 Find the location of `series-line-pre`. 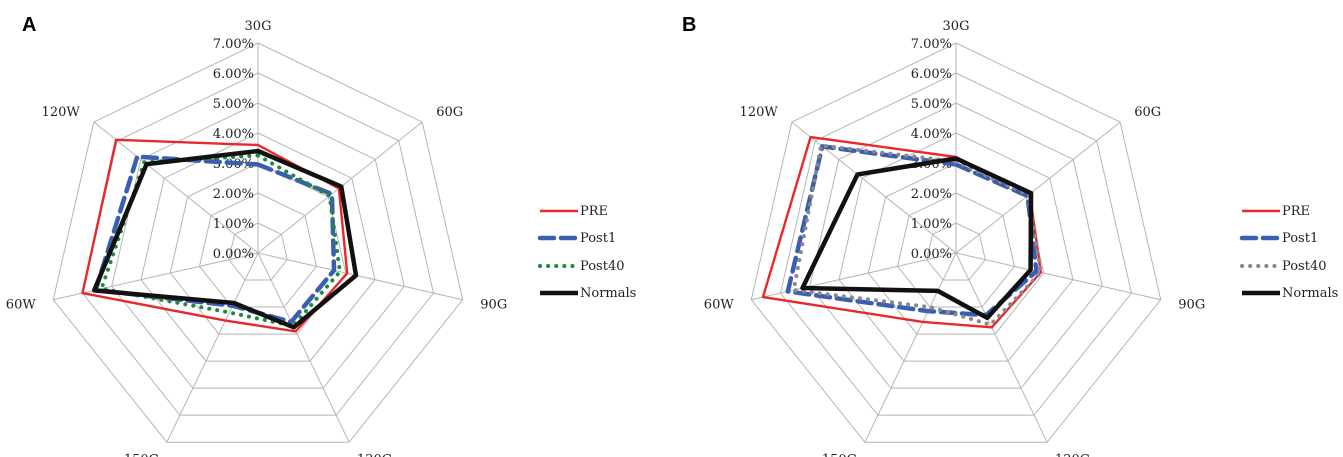

series-line-pre is located at coordinates (215, 235).